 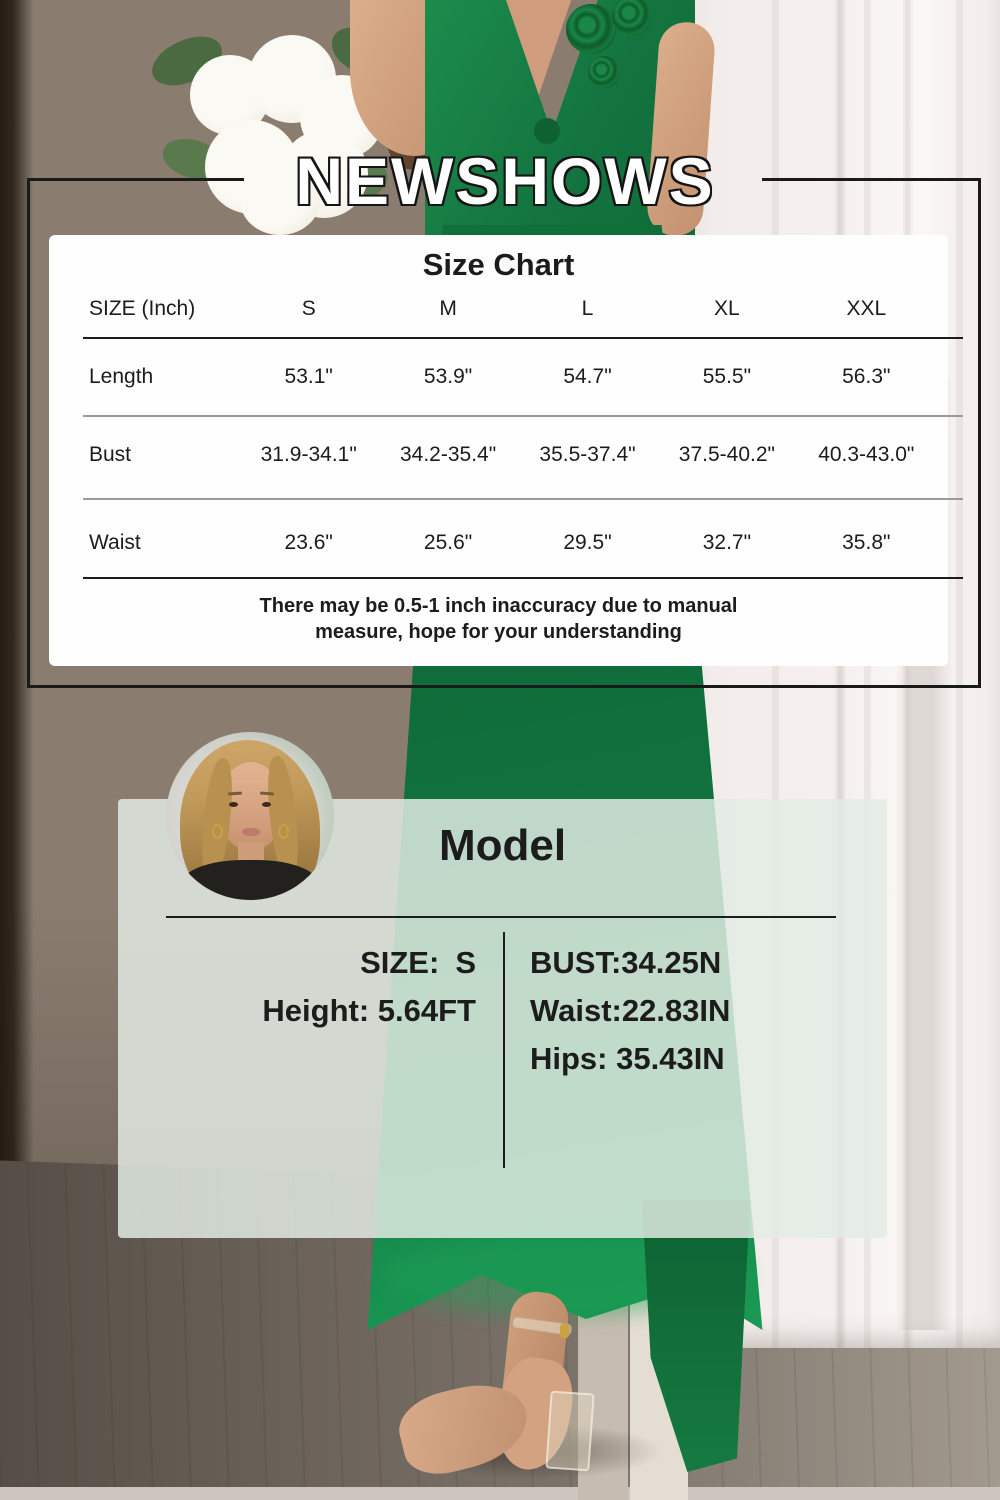 I want to click on model-stats-left: SIZE: S Height: 5.64FT, so click(x=302, y=987).